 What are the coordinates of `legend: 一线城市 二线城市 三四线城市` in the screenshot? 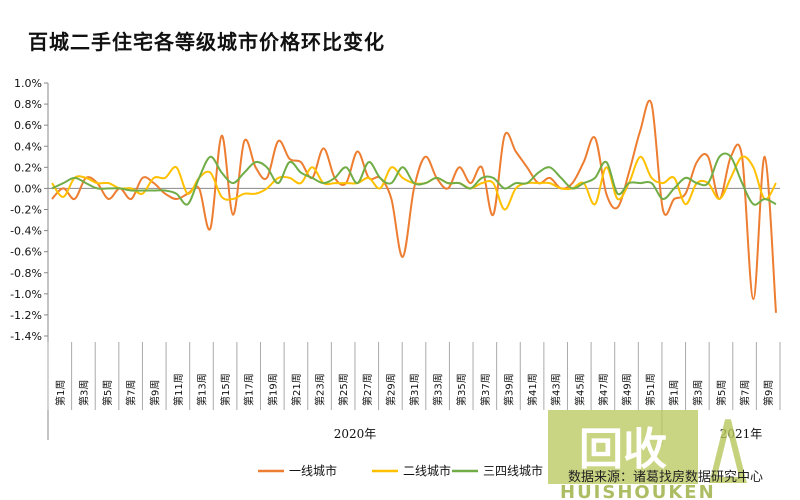 It's located at (400, 470).